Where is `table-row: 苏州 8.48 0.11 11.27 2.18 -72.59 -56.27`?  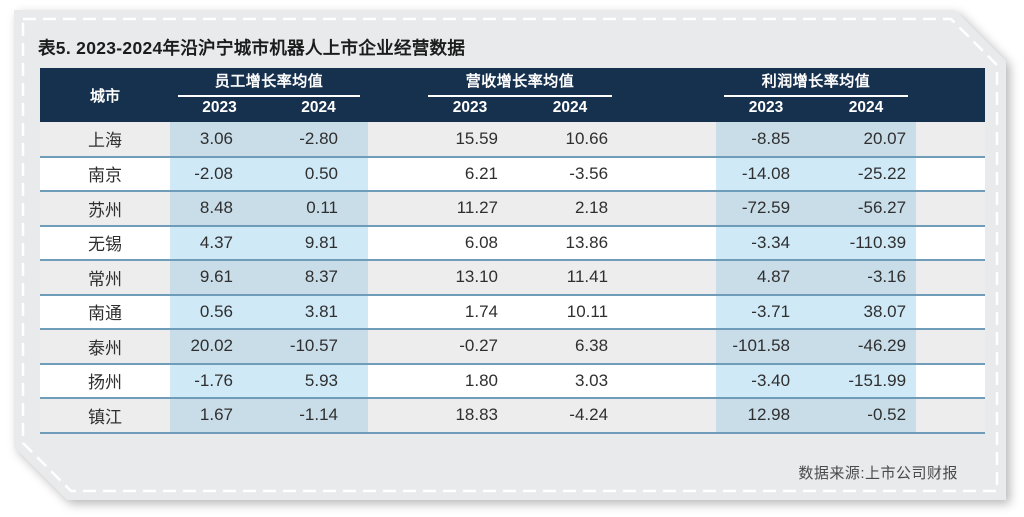 table-row: 苏州 8.48 0.11 11.27 2.18 -72.59 -56.27 is located at coordinates (513, 208).